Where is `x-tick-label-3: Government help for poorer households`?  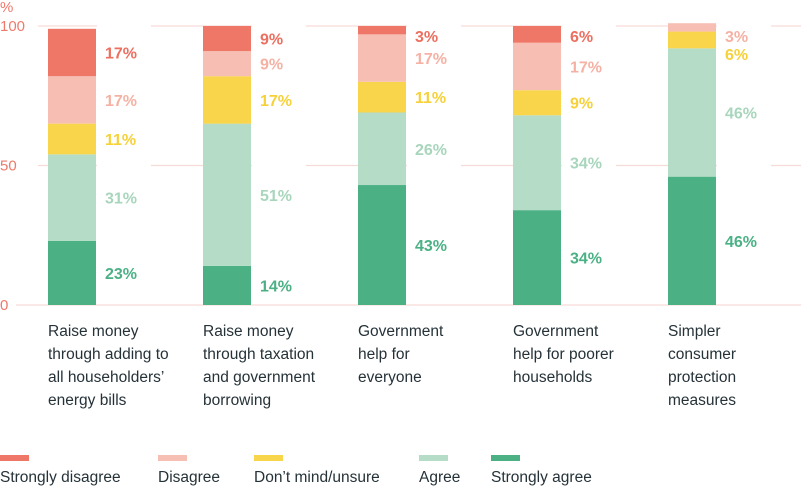
x-tick-label-3: Government help for poorer households is located at coordinates (588, 354).